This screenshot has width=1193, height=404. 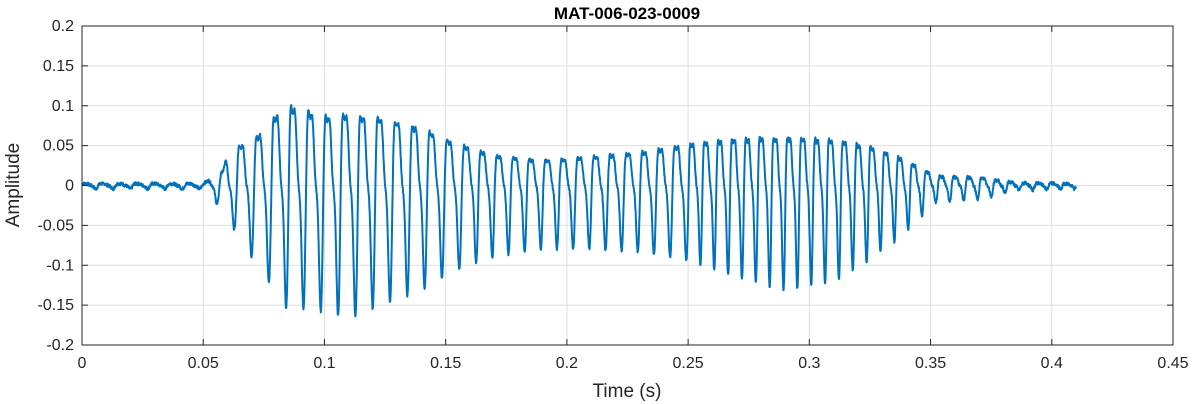 What do you see at coordinates (203, 363) in the screenshot?
I see `x-tick-label: 0.05` at bounding box center [203, 363].